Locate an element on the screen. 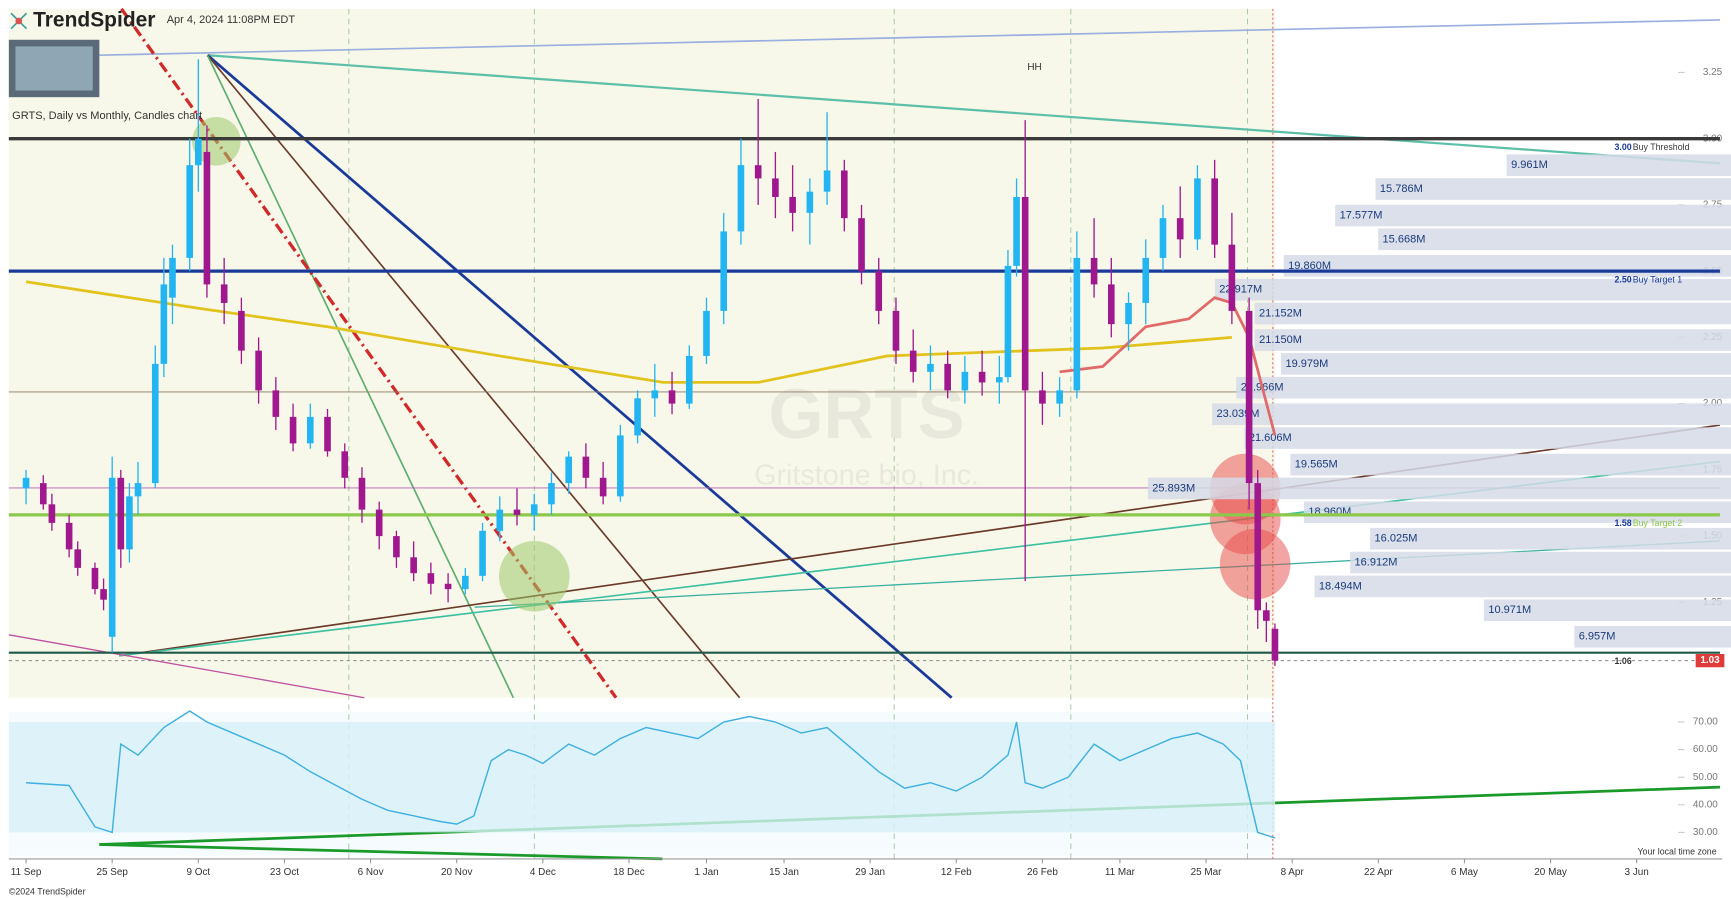 The width and height of the screenshot is (1731, 898). annotation: HH is located at coordinates (1034, 67).